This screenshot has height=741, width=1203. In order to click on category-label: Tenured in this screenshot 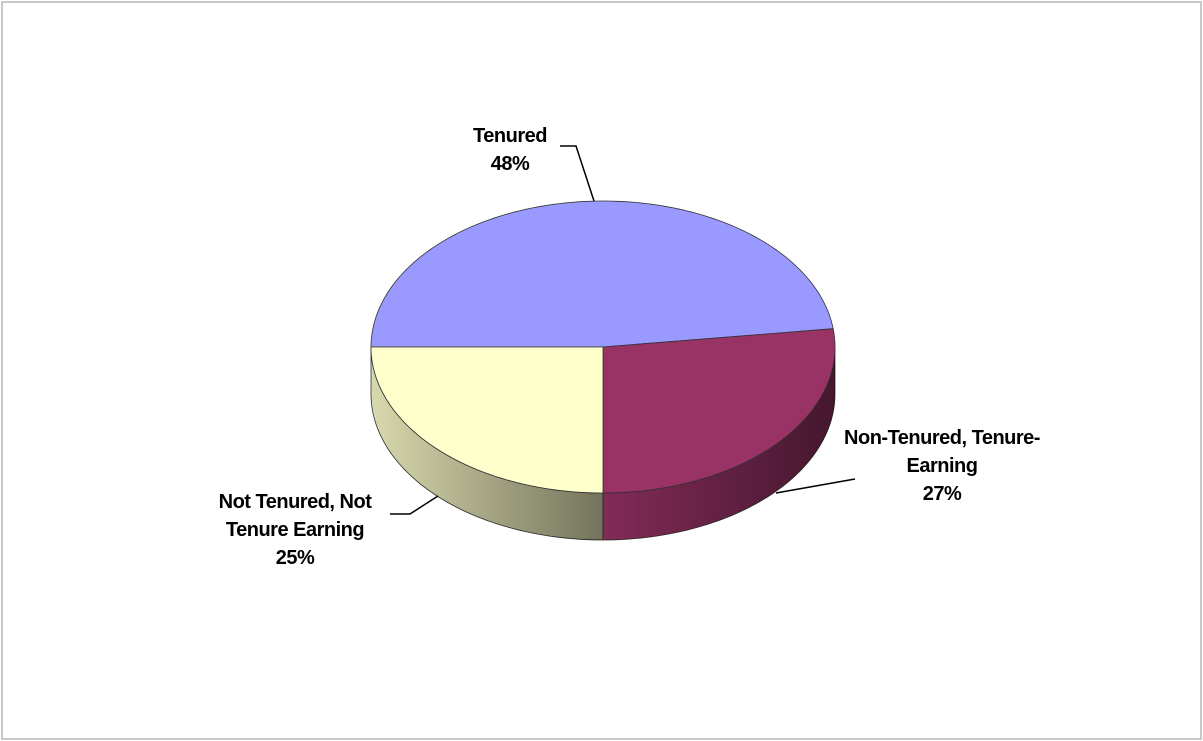, I will do `click(510, 136)`.